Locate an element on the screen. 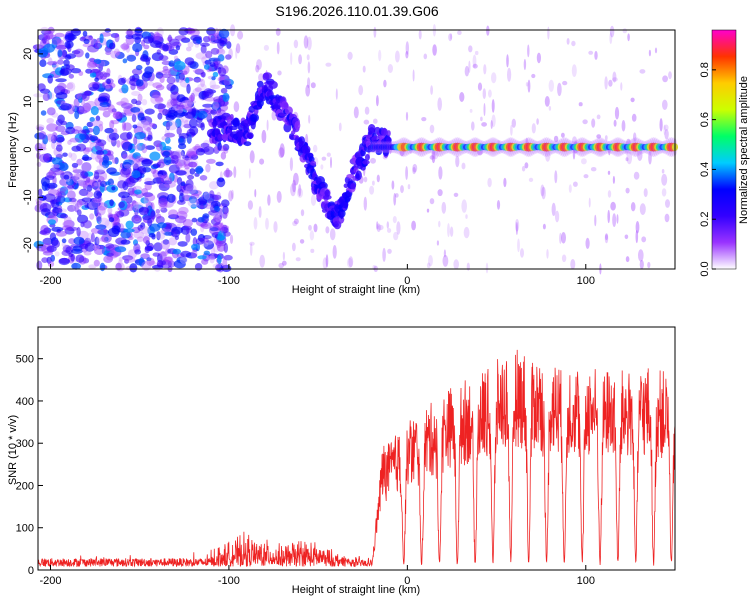 Image resolution: width=750 pixels, height=600 pixels. spectrogram-ytick-label: 10 is located at coordinates (28, 102).